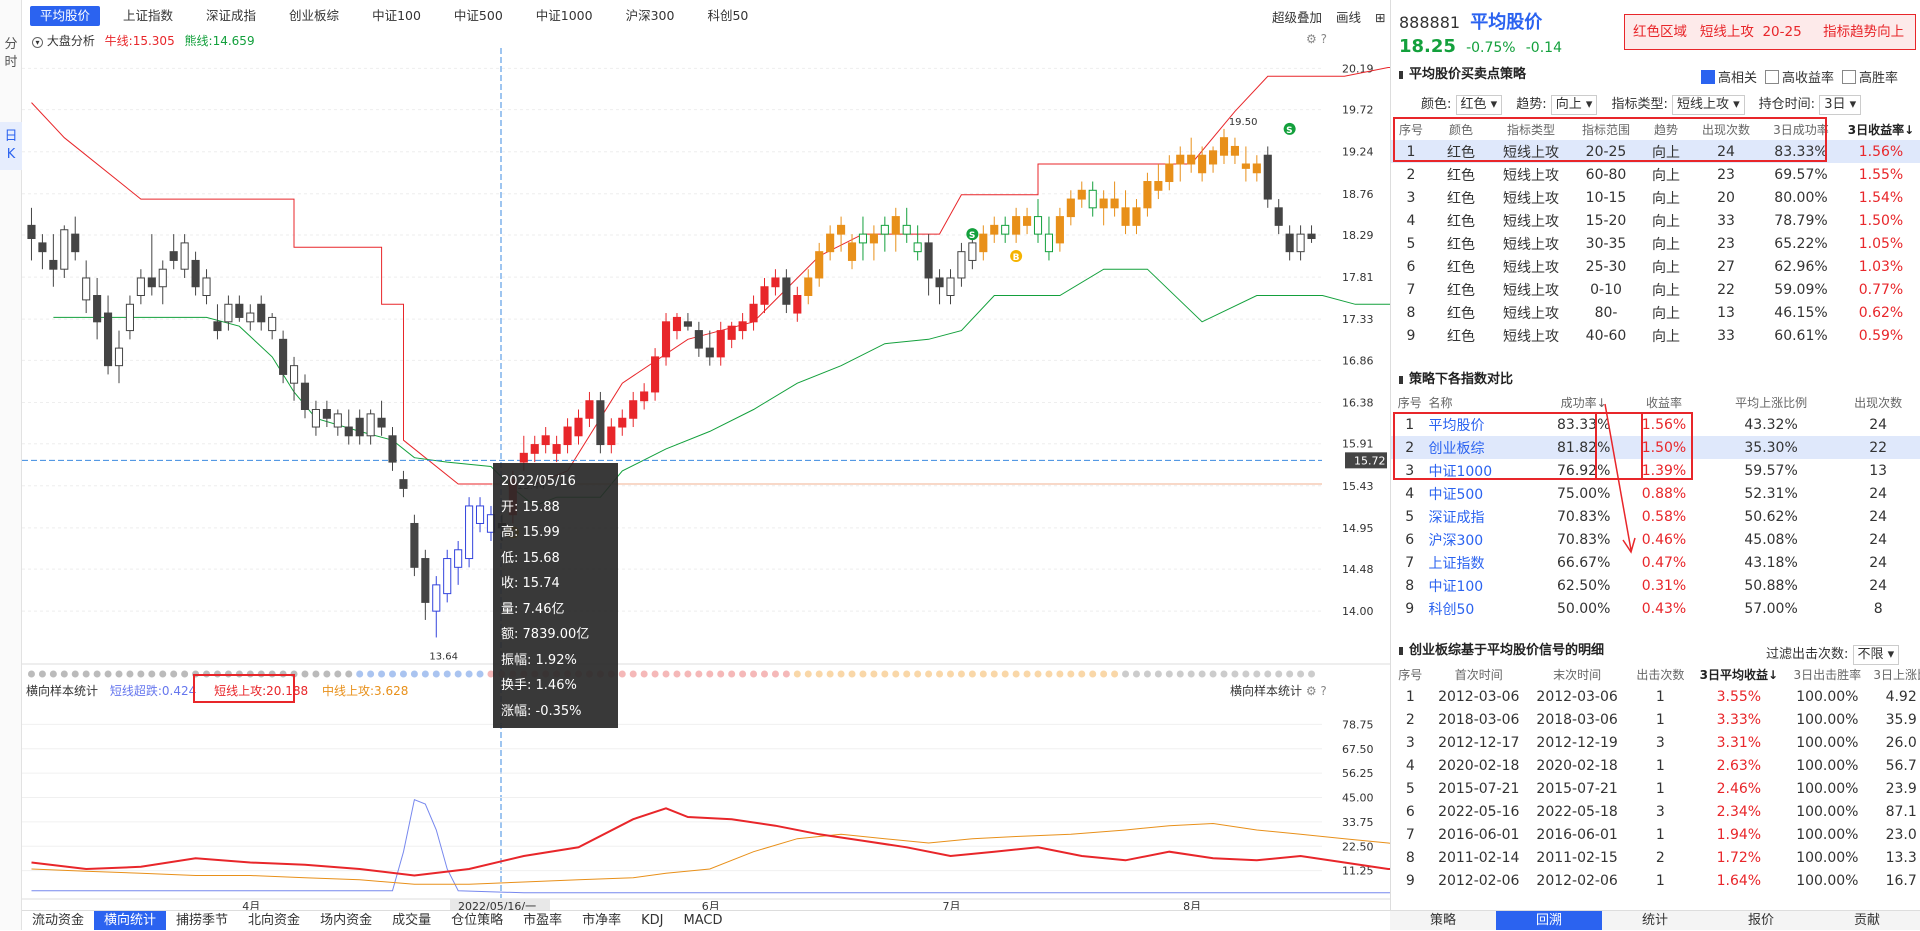  What do you see at coordinates (1739, 674) in the screenshot?
I see `column-header: 3日平均收益↓` at bounding box center [1739, 674].